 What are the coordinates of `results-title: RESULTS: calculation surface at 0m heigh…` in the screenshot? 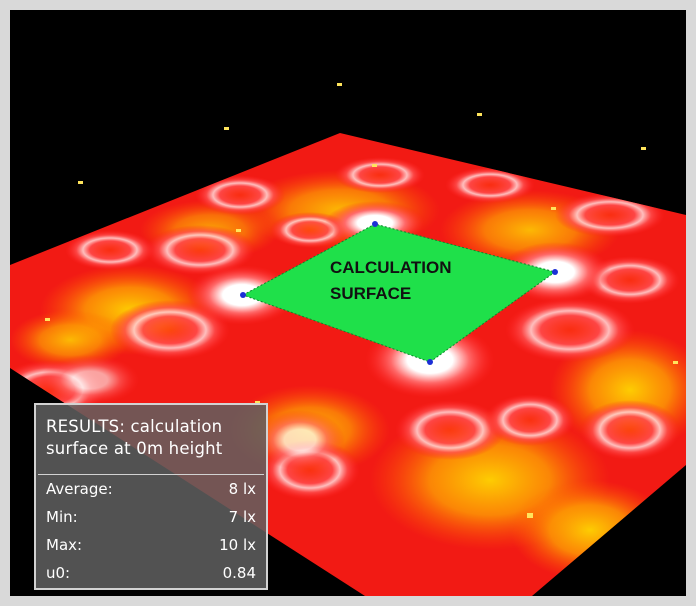 It's located at (134, 437).